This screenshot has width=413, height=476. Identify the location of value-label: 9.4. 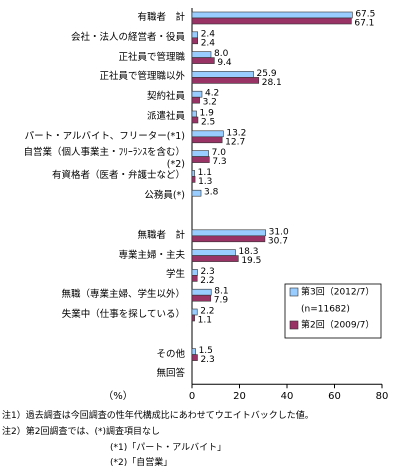
(224, 63).